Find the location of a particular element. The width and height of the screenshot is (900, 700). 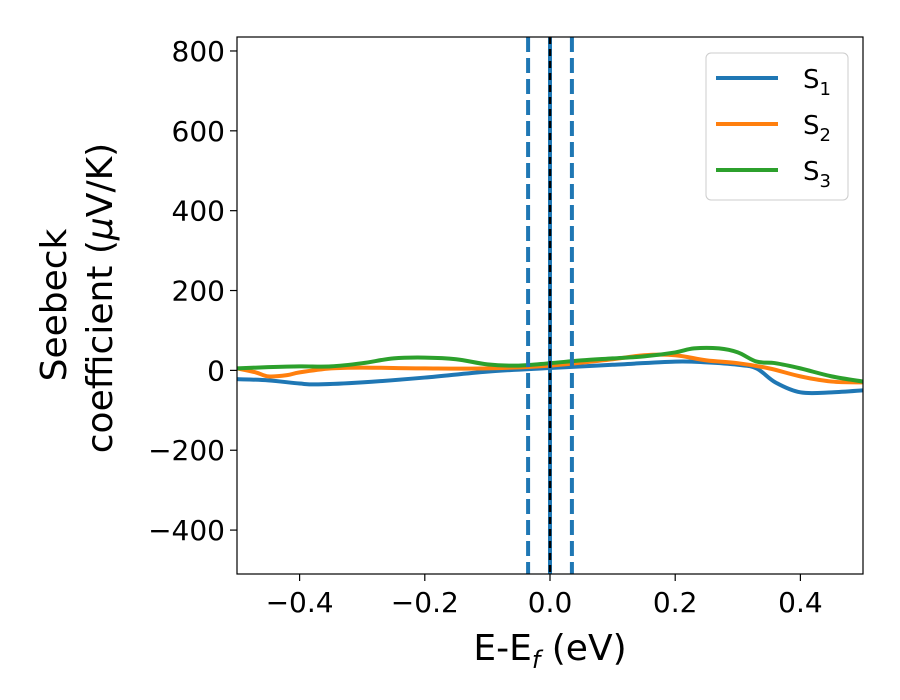

y-axis-ticks: −400 −200 0 200 400 600 800 is located at coordinates (192, 291).